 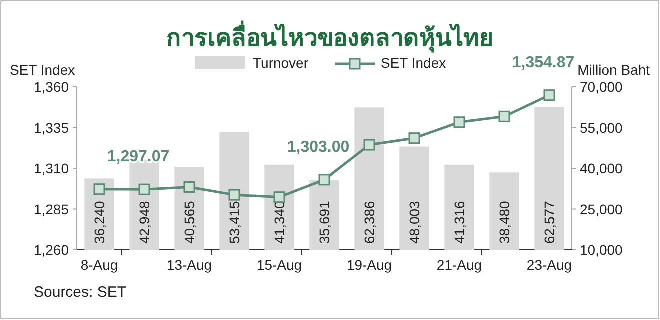 What do you see at coordinates (602, 168) in the screenshot?
I see `y2-tick-label: 40,000` at bounding box center [602, 168].